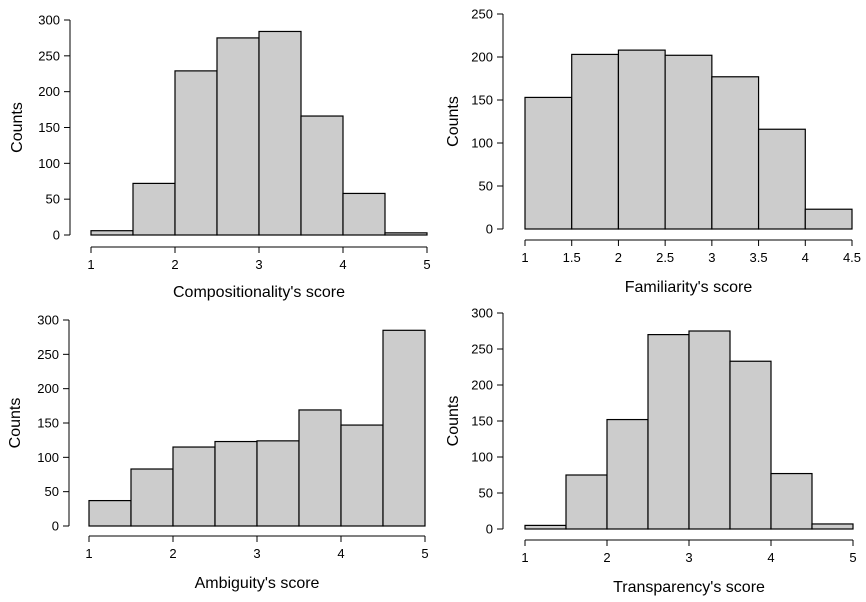  Describe the element at coordinates (852, 257) in the screenshot. I see `x-tick-label: 4.5` at that location.